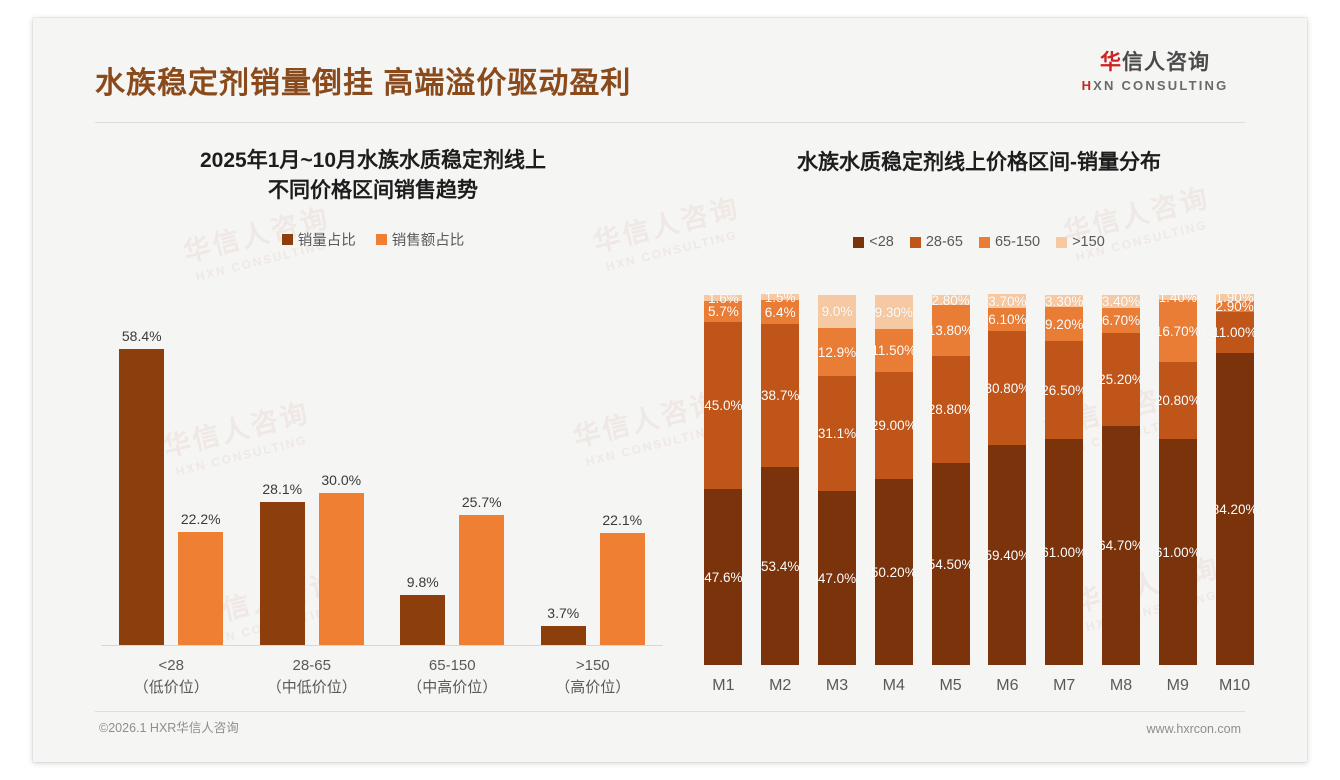 This screenshot has height=780, width=1340. I want to click on slide-header: 水族稳定剂销量倒挂 高端溢价驱动盈利 华信人咨询 HXN CONSULTING, so click(670, 70).